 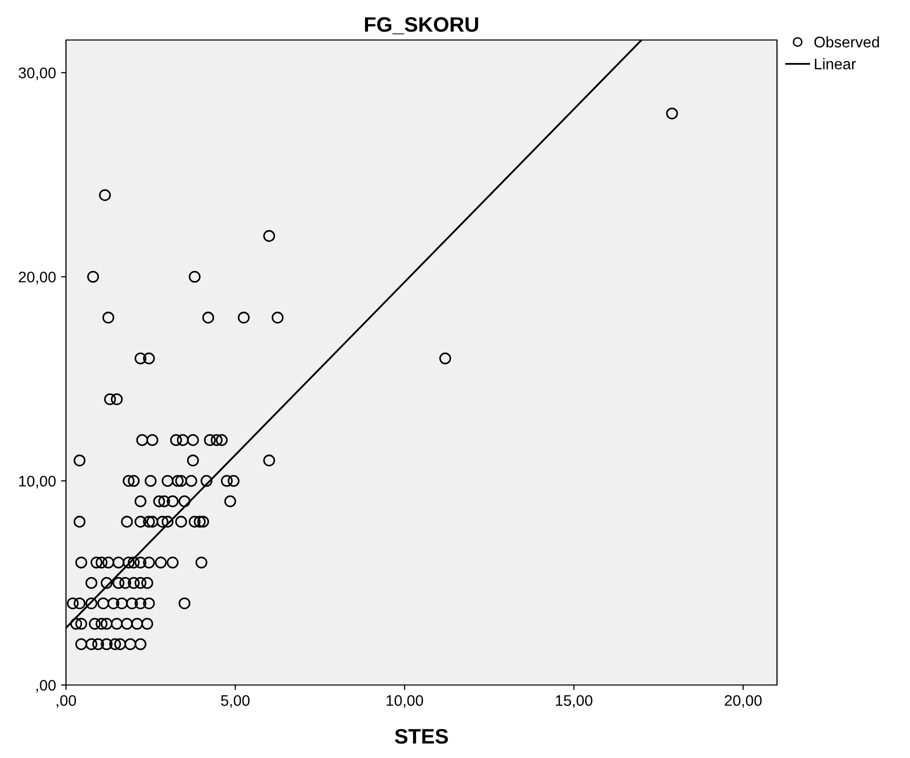 What do you see at coordinates (405, 701) in the screenshot?
I see `x-tick-label: 10,00` at bounding box center [405, 701].